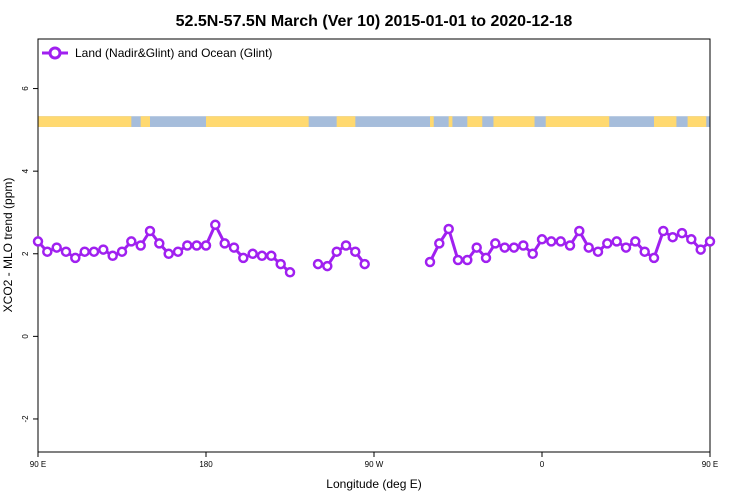 This screenshot has height=500, width=750. Describe the element at coordinates (374, 464) in the screenshot. I see `x-tick-label: 90 W` at that location.